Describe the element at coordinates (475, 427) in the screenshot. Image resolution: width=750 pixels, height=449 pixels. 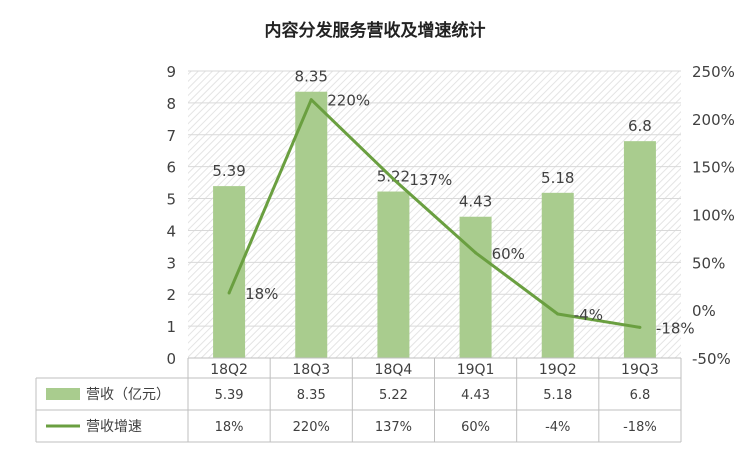
I see `table-cell-growth: 60%` at that location.